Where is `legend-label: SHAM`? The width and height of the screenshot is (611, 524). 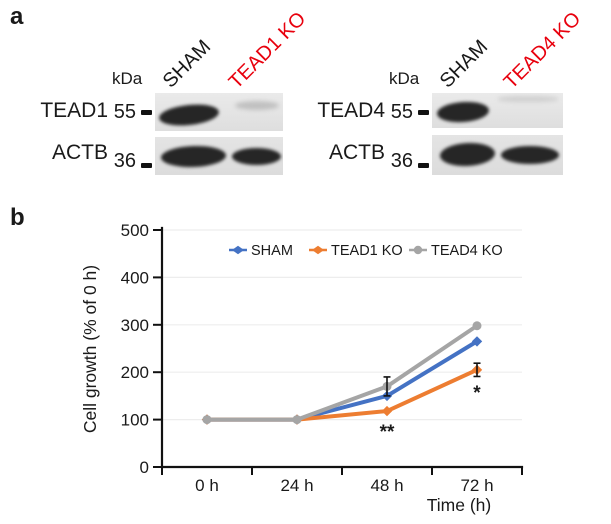 legend-label: SHAM is located at coordinates (272, 251).